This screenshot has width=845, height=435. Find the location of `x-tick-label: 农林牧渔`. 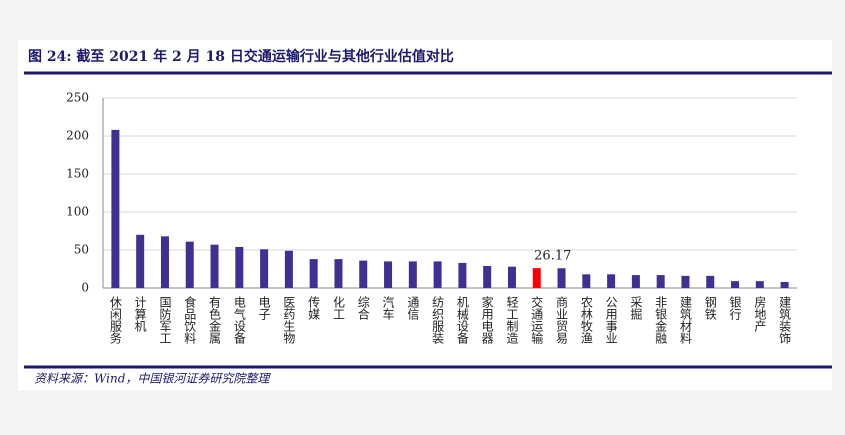

x-tick-label: 农林牧渔 is located at coordinates (586, 320).